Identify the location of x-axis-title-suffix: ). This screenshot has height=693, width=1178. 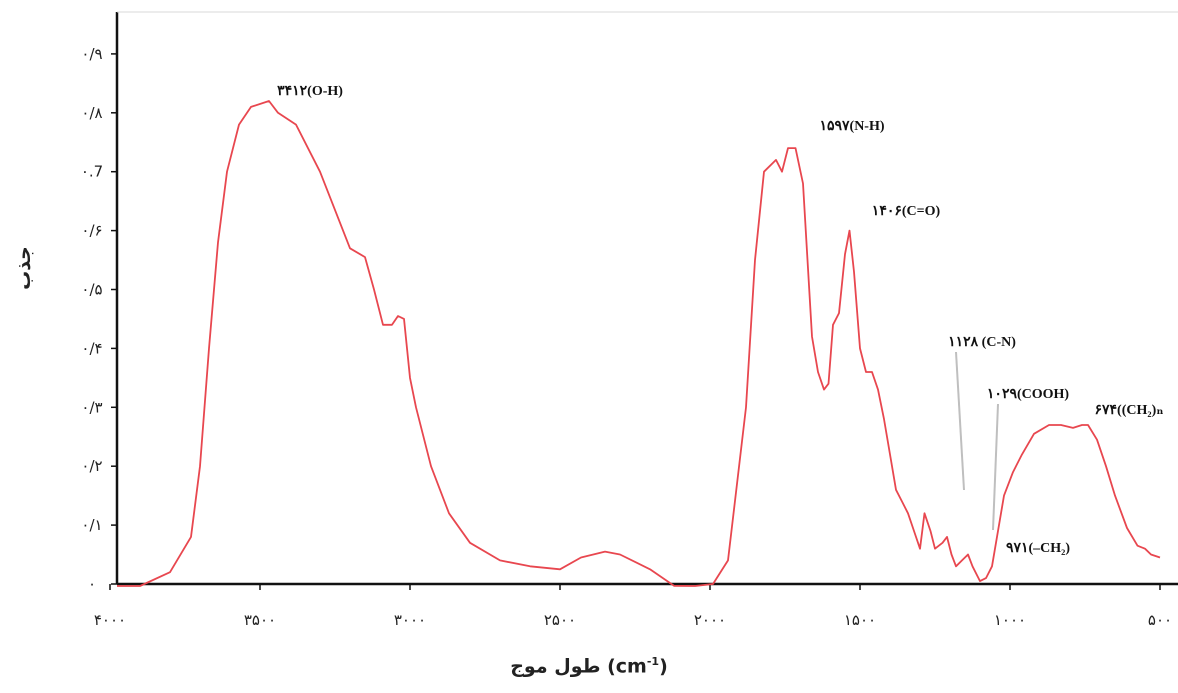
(663, 666).